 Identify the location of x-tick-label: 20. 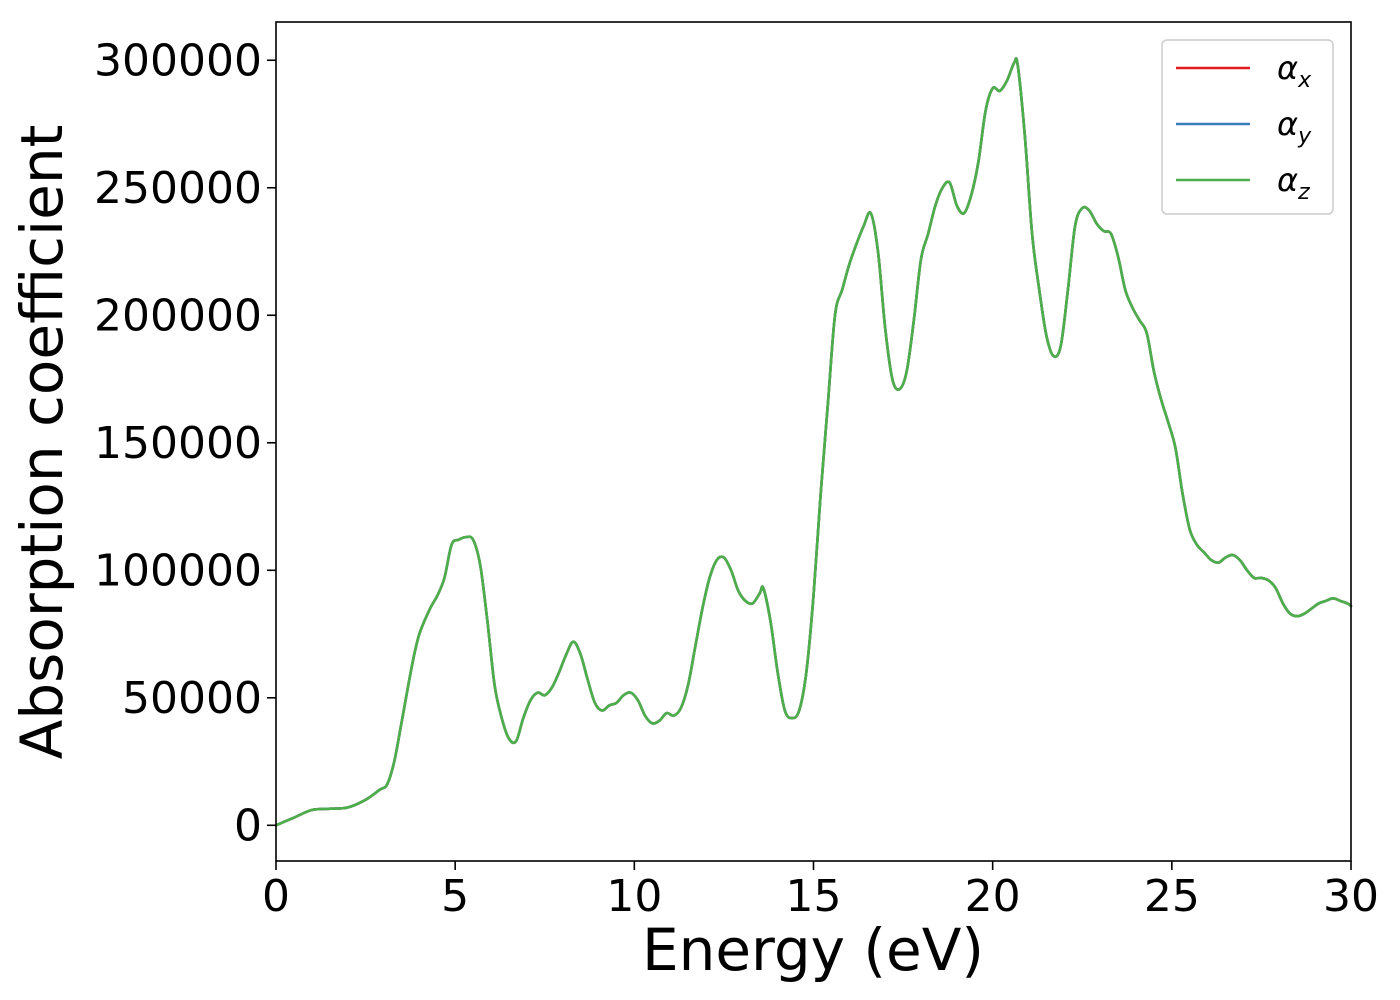
(993, 896).